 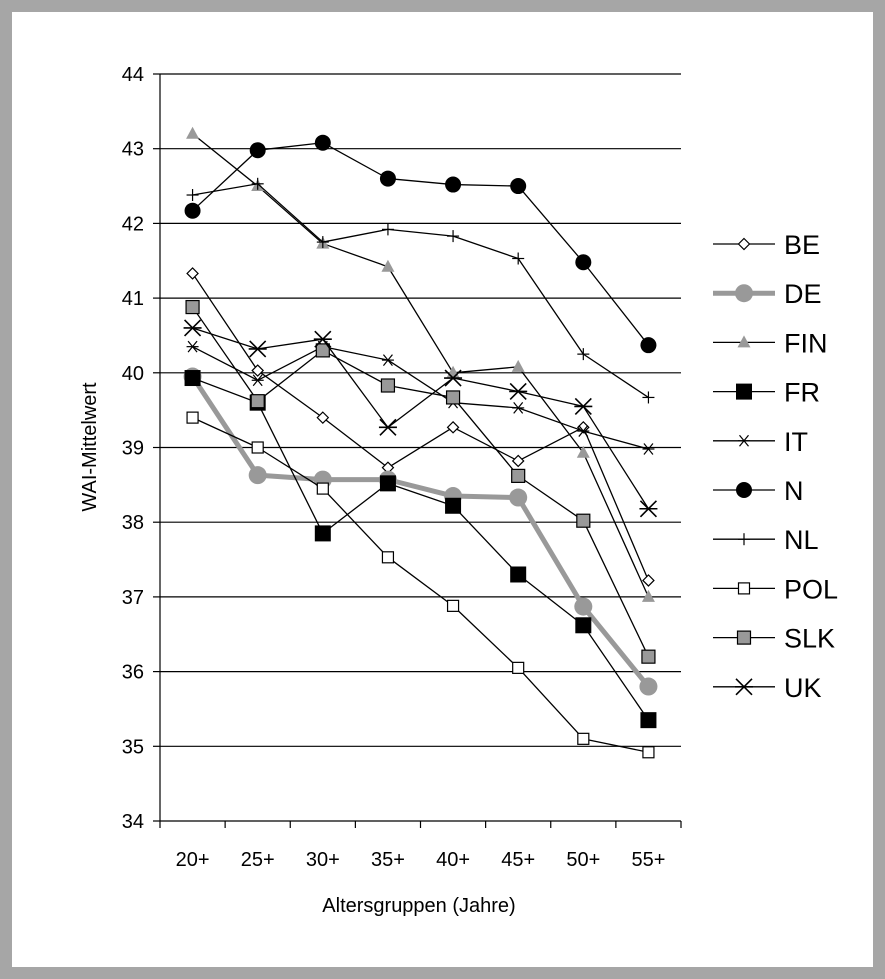 I want to click on series-uk, so click(x=420, y=418).